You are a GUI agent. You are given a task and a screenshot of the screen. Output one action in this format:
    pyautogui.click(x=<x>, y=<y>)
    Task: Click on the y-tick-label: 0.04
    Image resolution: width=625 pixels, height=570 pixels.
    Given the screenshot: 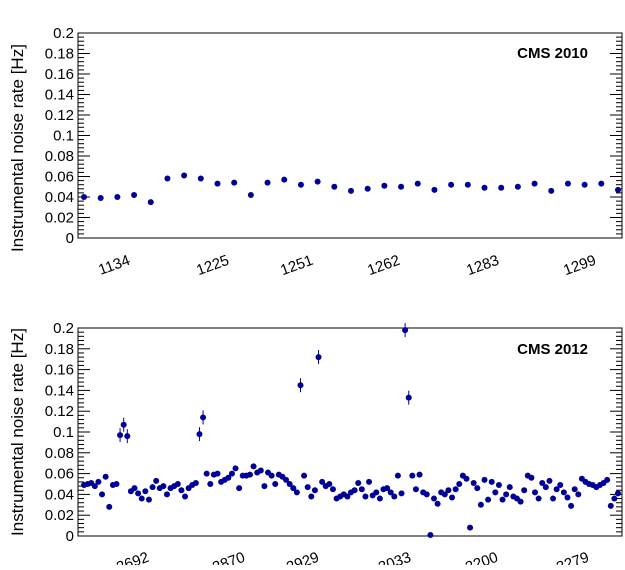 What is the action you would take?
    pyautogui.click(x=59, y=494)
    